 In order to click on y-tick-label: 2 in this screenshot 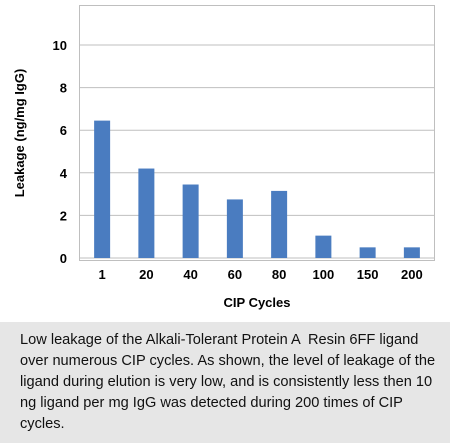, I will do `click(63, 215)`.